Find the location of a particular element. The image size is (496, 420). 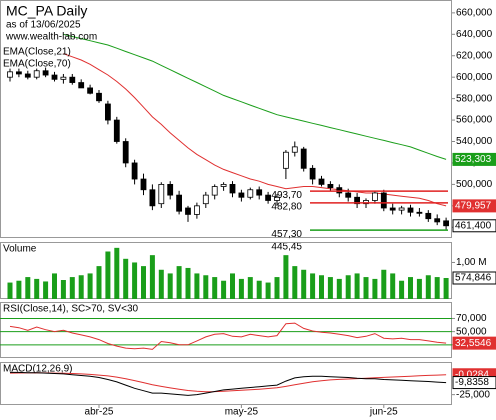

y-tick-label: 70,000 is located at coordinates (471, 318).